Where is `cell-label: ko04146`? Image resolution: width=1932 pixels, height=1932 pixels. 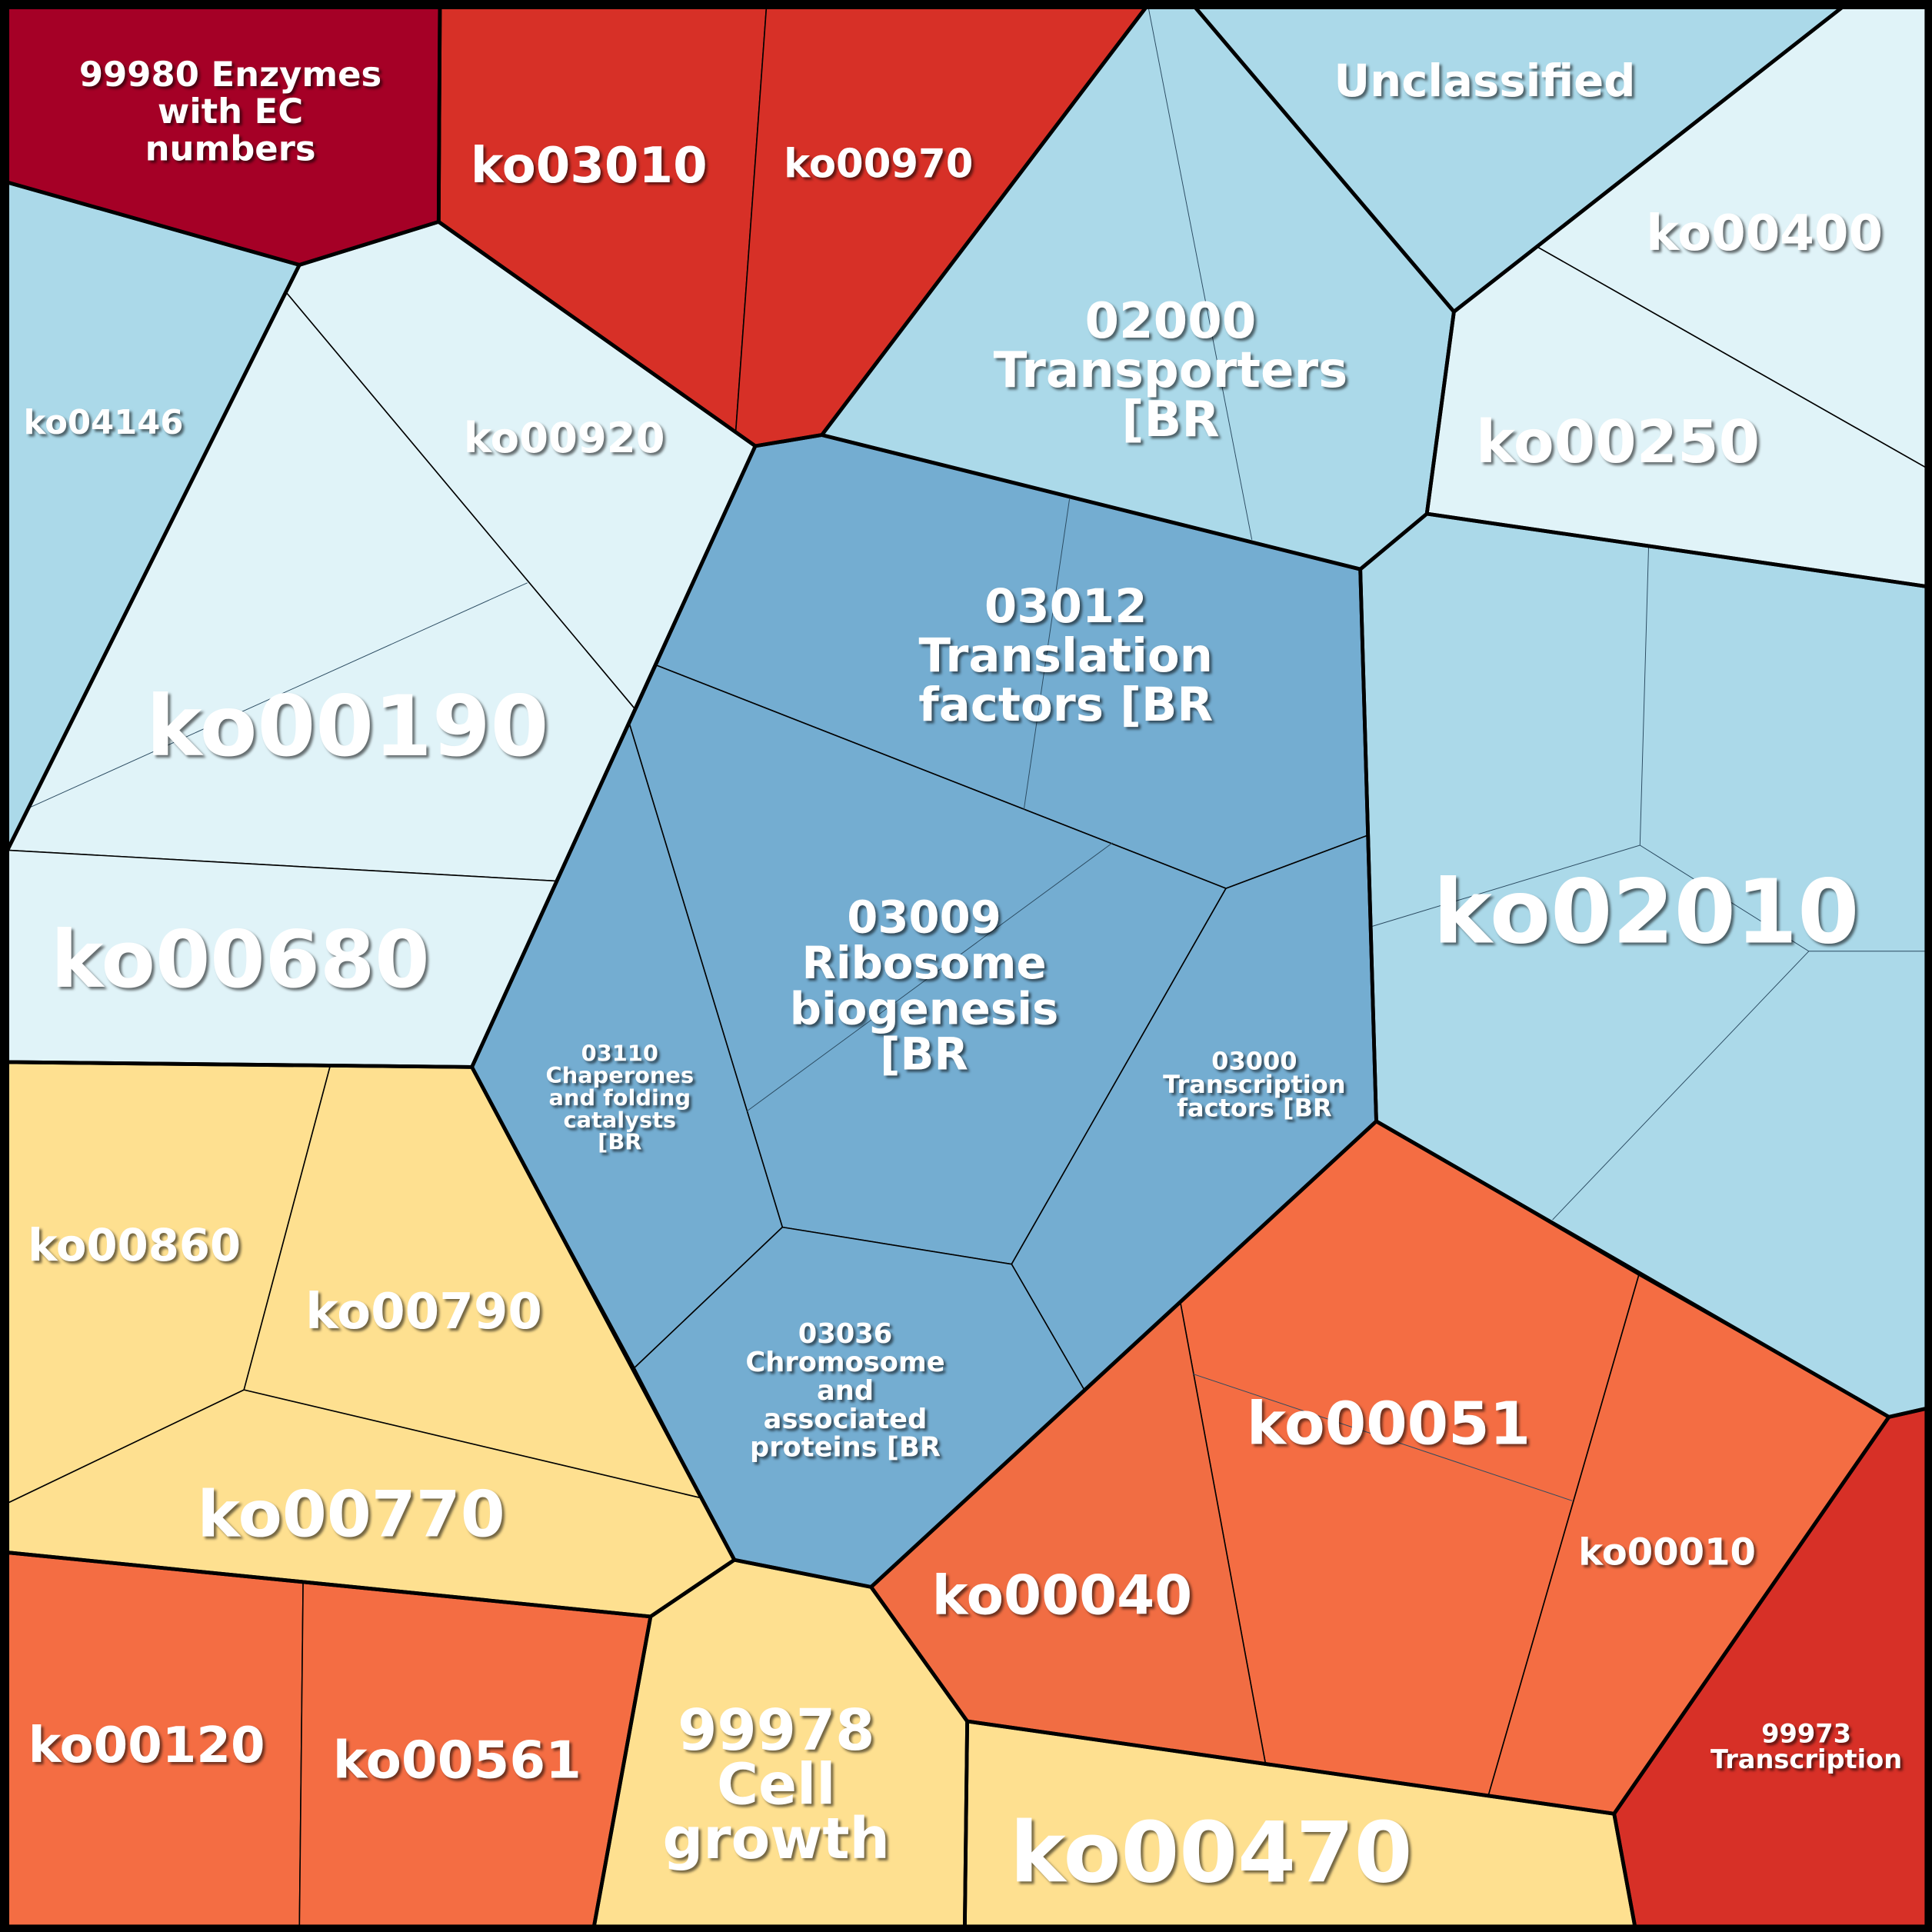
cell-label: ko04146 is located at coordinates (104, 423).